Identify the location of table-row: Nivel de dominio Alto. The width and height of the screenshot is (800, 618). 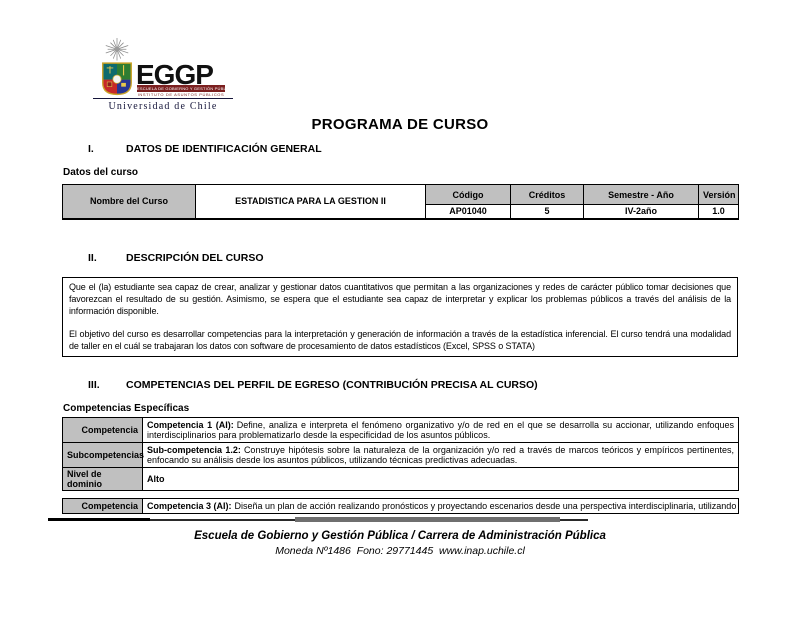
(400, 479).